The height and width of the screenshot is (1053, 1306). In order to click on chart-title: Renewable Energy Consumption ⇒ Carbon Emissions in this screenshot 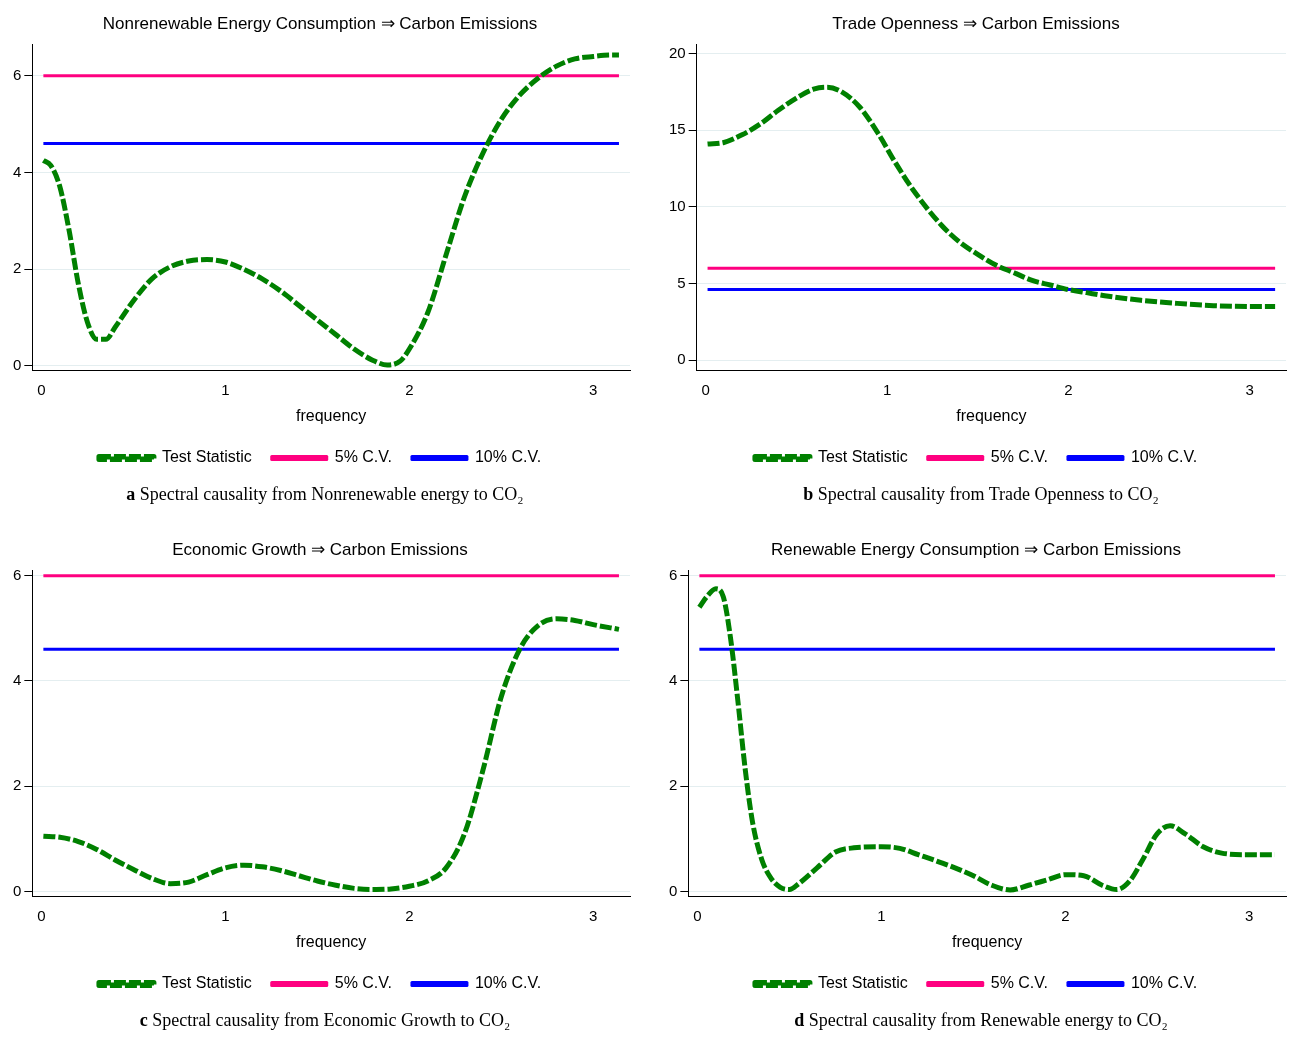, I will do `click(976, 549)`.